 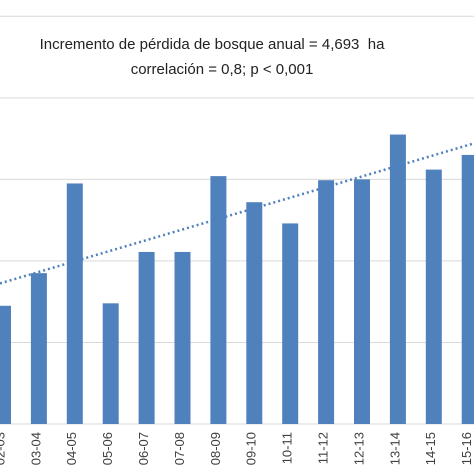 What do you see at coordinates (179, 448) in the screenshot?
I see `x-tick-label: 07-08` at bounding box center [179, 448].